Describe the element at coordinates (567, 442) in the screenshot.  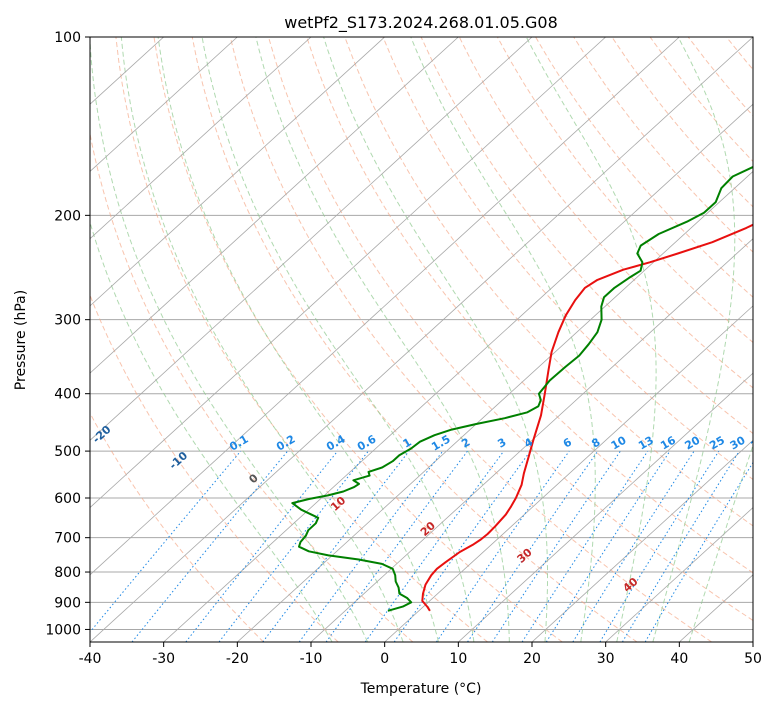
I see `mixing-ratio-label: 6` at that location.